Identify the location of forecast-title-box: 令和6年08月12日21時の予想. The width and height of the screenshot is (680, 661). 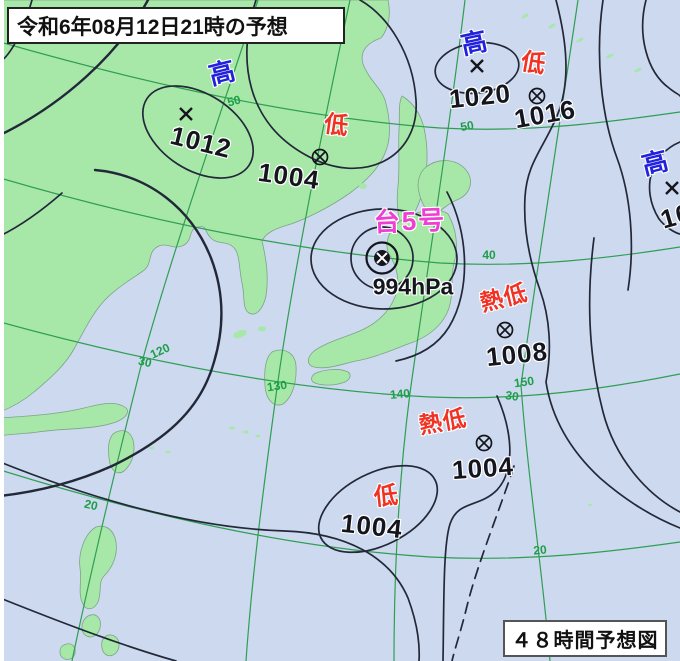
(176, 25).